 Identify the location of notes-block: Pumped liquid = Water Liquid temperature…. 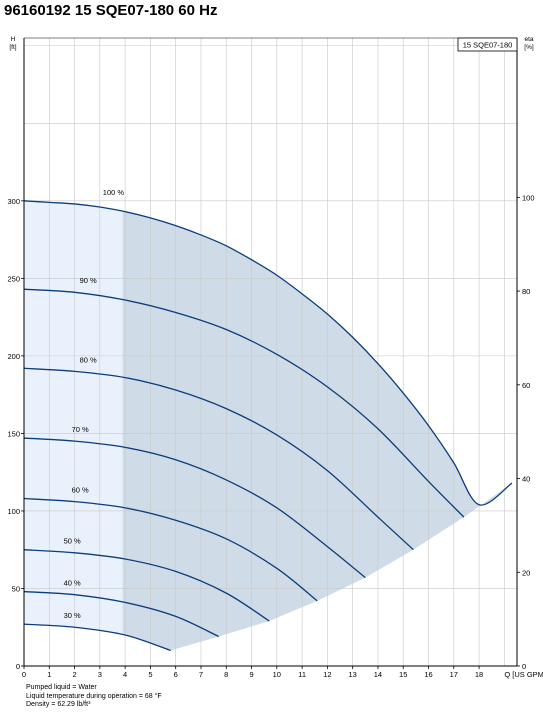
(94, 697).